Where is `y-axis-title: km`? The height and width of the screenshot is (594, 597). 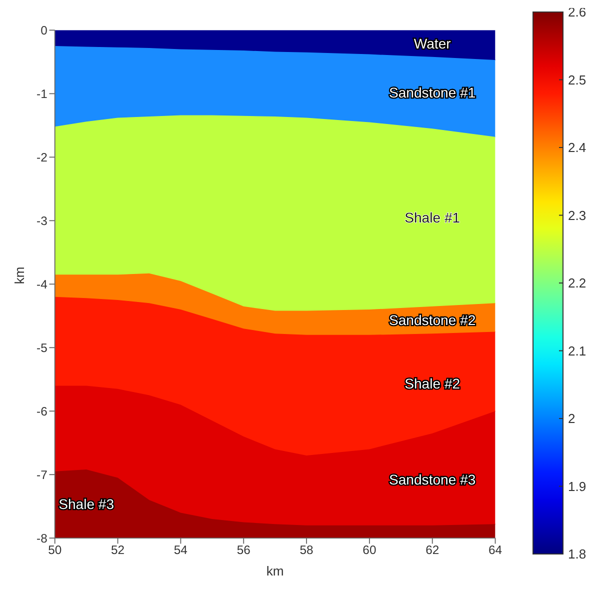 y-axis-title: km is located at coordinates (19, 275).